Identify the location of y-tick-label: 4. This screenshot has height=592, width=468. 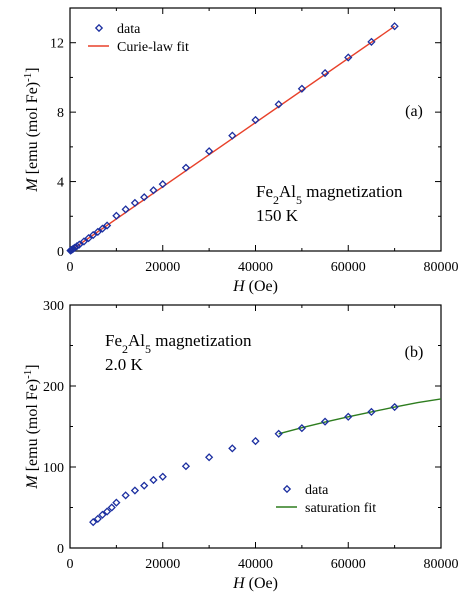
(60, 183).